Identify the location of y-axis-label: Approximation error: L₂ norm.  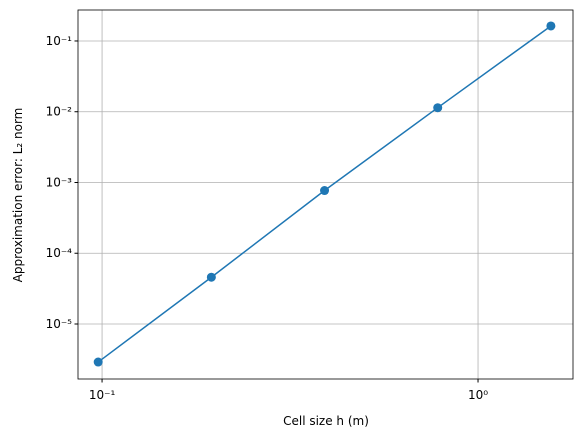
(18, 195).